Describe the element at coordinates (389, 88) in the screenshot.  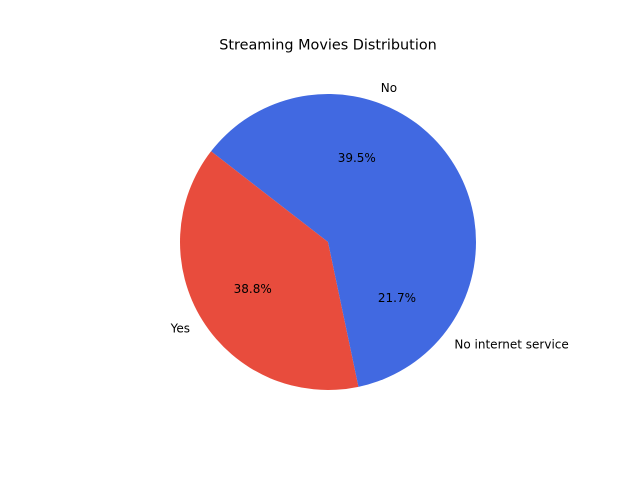
I see `slice-label-no: No` at that location.